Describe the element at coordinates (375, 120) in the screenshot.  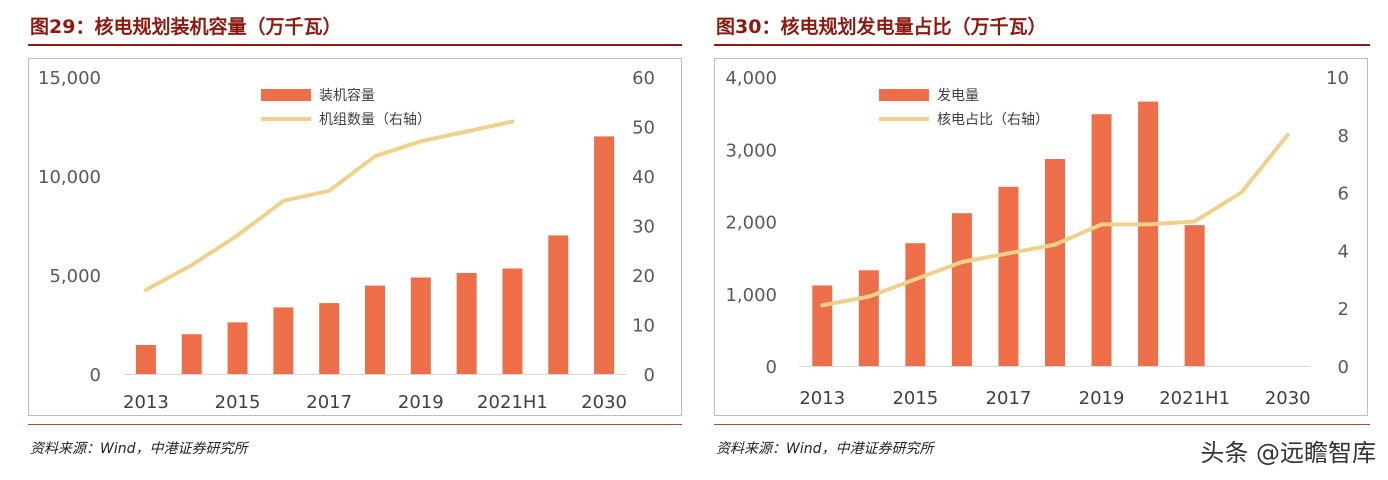
I see `legend-label-line: 机组数量（右轴）` at that location.